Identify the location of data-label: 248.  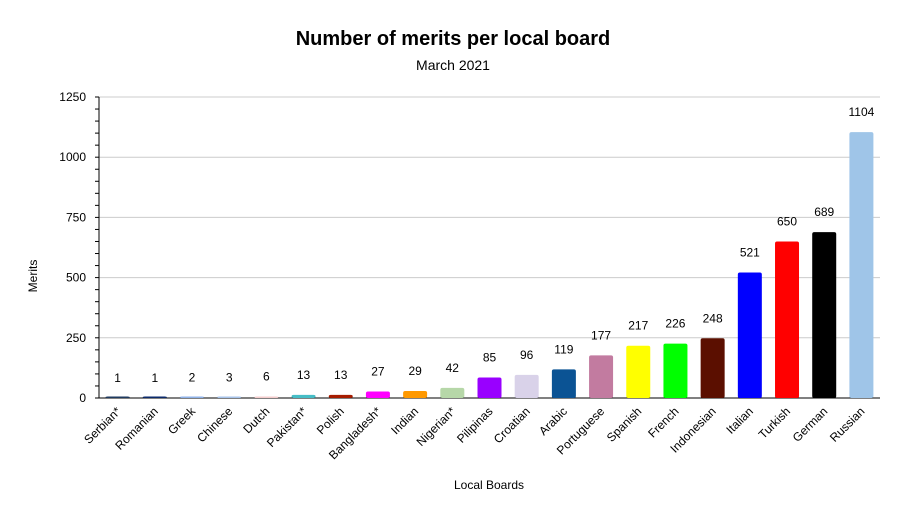
(713, 318).